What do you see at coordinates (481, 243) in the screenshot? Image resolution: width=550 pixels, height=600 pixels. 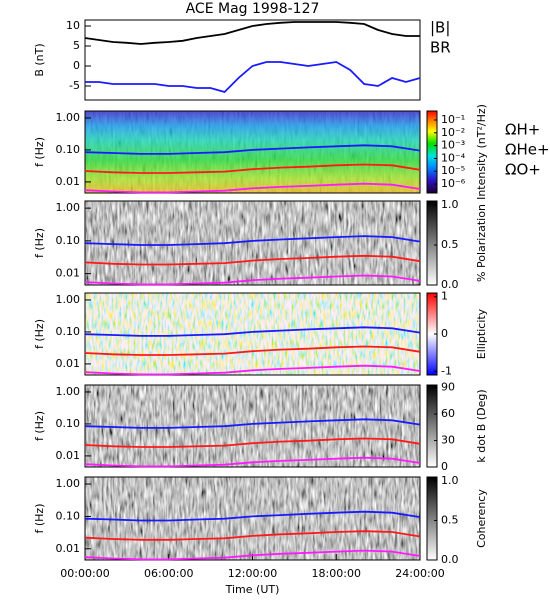 I see `colorbar-label: % Polarization` at bounding box center [481, 243].